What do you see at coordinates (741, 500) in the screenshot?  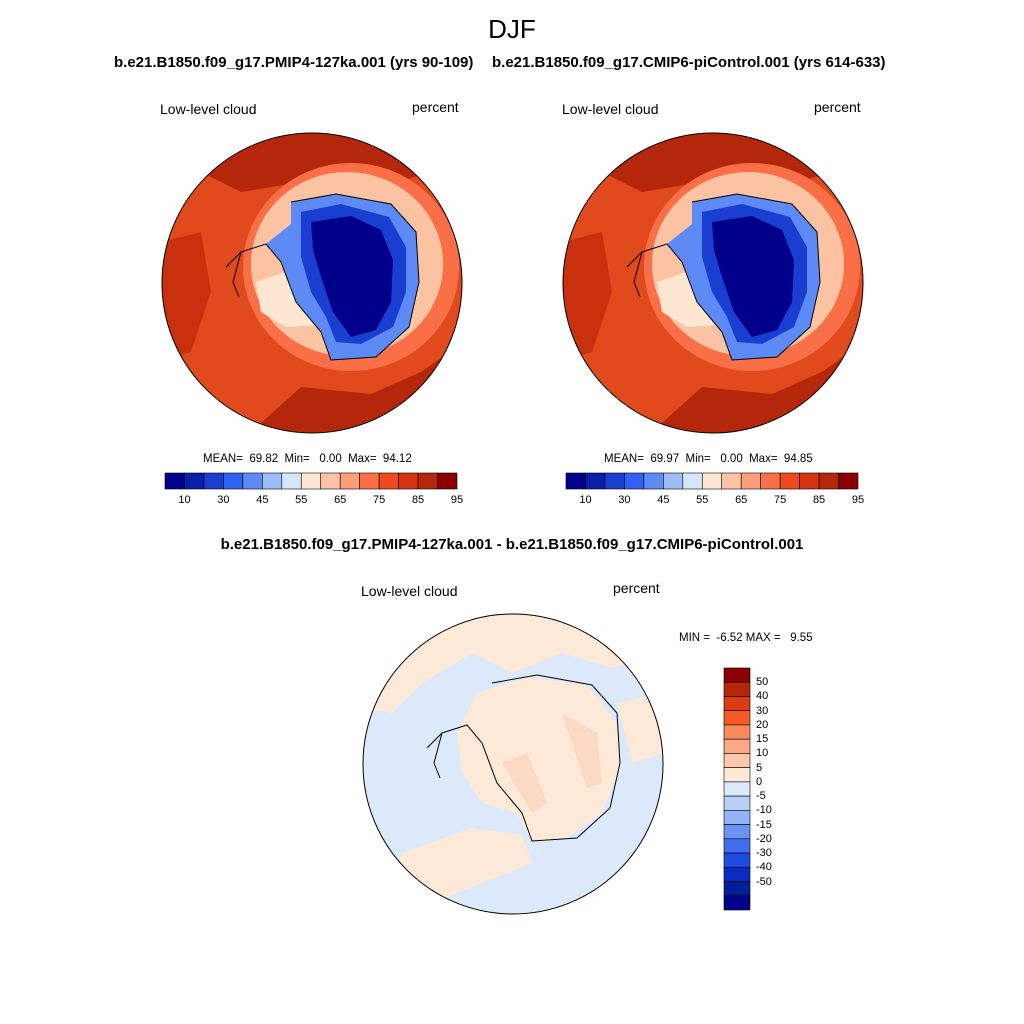 I see `panel2-colorbar-tick: 65` at bounding box center [741, 500].